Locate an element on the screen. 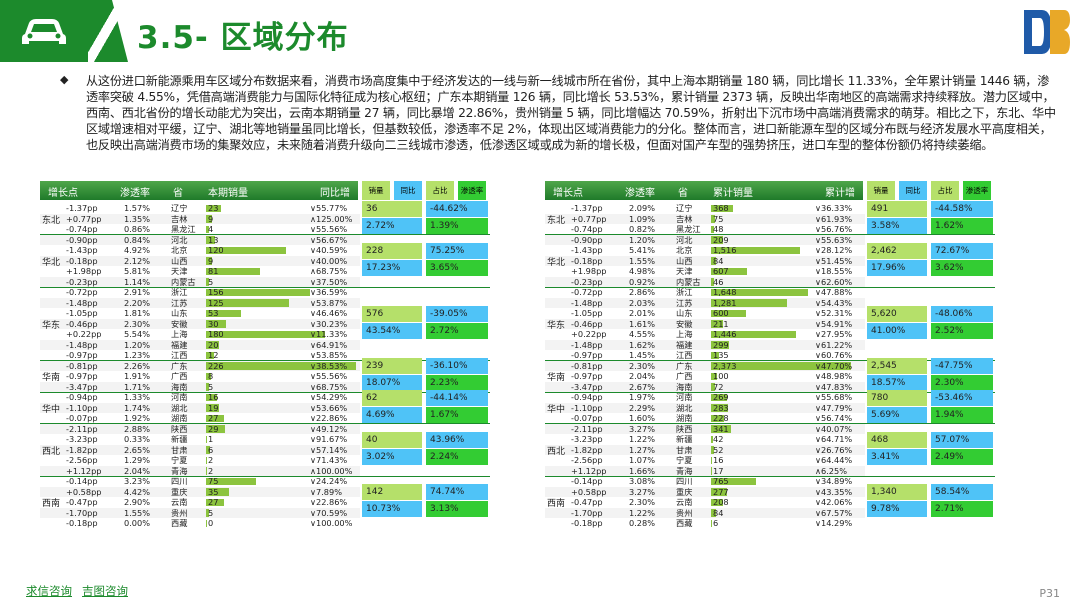 The width and height of the screenshot is (1080, 607). left-cell-sales: 226 is located at coordinates (216, 365).